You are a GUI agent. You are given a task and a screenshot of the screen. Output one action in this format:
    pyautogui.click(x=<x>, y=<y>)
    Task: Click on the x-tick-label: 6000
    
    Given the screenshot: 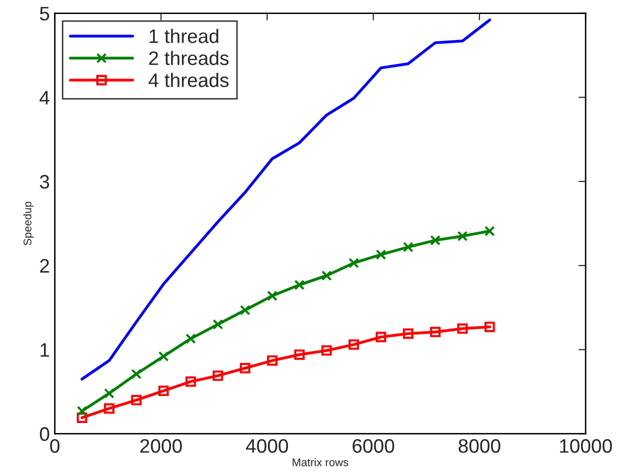 What is the action you would take?
    pyautogui.click(x=373, y=446)
    